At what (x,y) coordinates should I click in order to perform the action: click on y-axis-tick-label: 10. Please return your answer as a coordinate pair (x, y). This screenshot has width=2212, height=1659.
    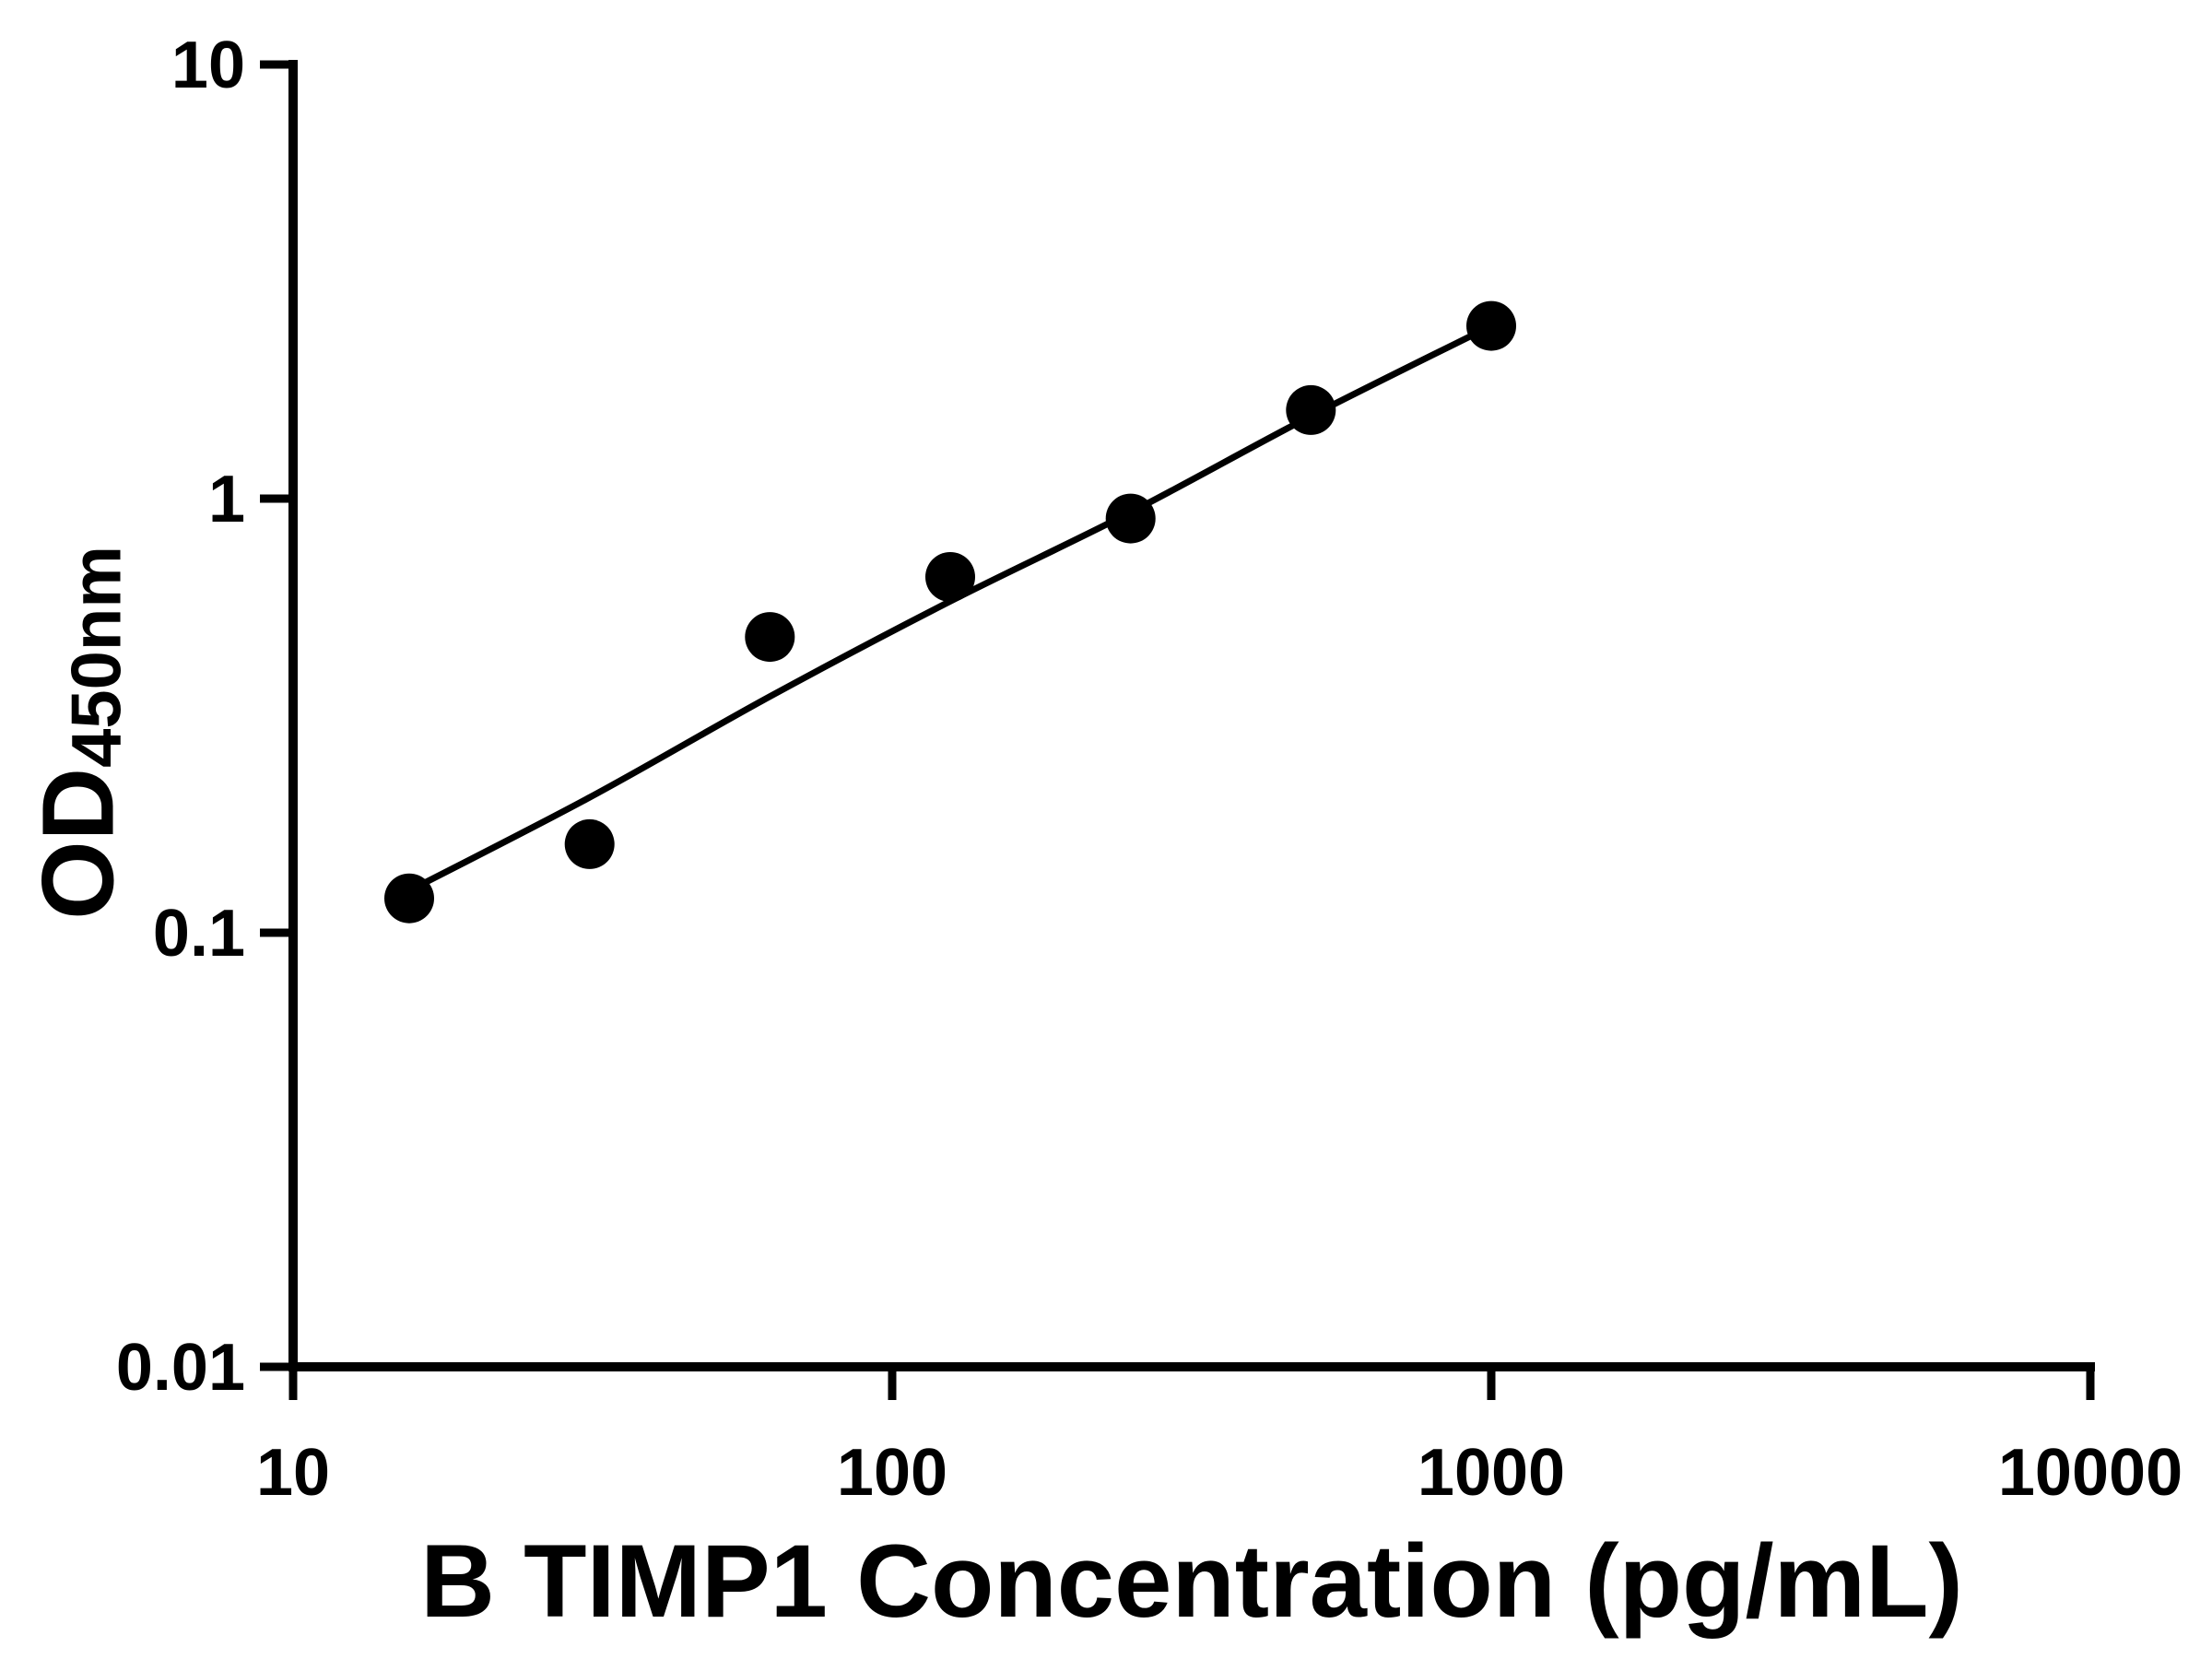
    Looking at the image, I should click on (208, 65).